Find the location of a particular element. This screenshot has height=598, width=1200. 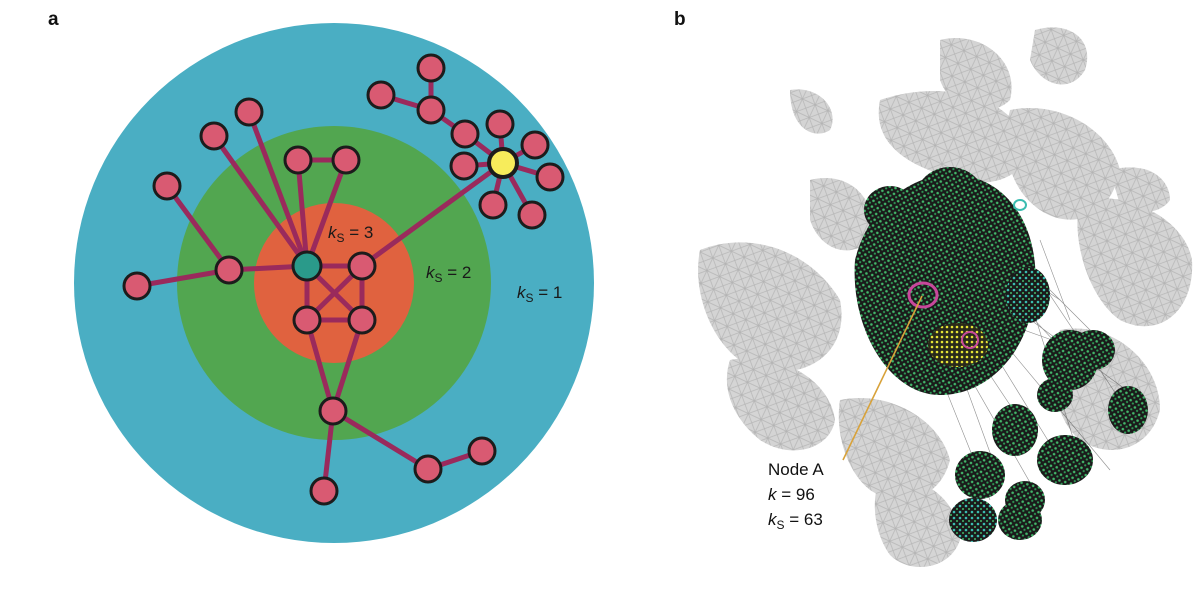

panel-b-letter: b is located at coordinates (680, 19).